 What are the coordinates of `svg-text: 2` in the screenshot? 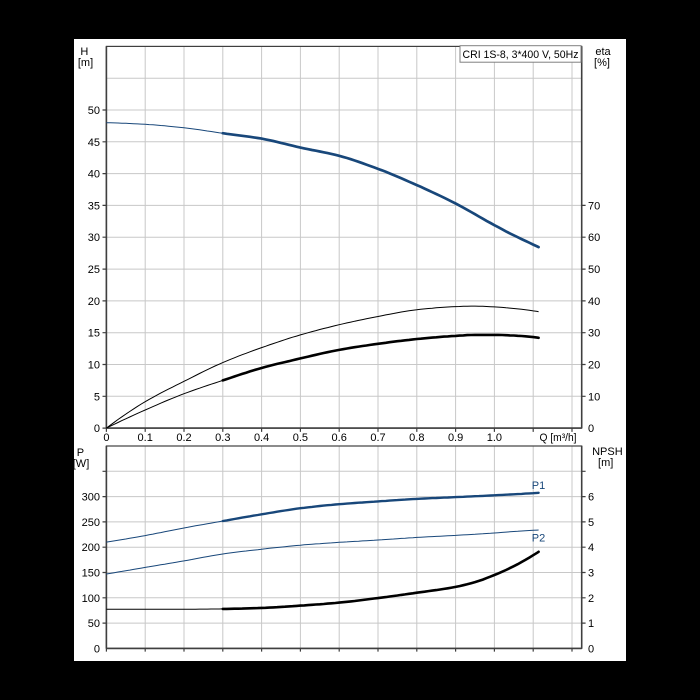 It's located at (591, 599).